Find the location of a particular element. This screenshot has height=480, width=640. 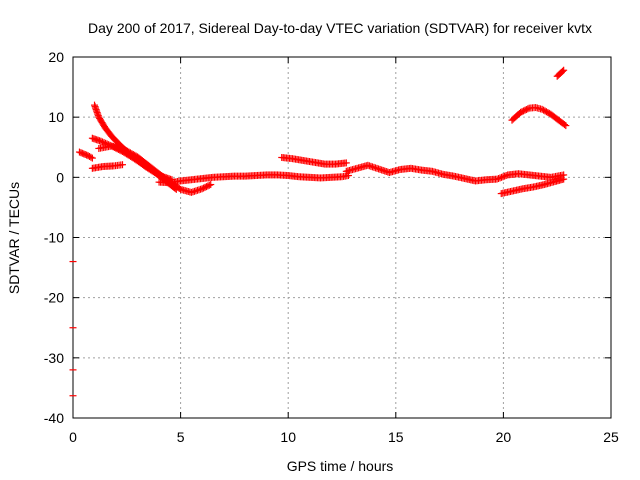

x-tick-label: 20 is located at coordinates (504, 437).